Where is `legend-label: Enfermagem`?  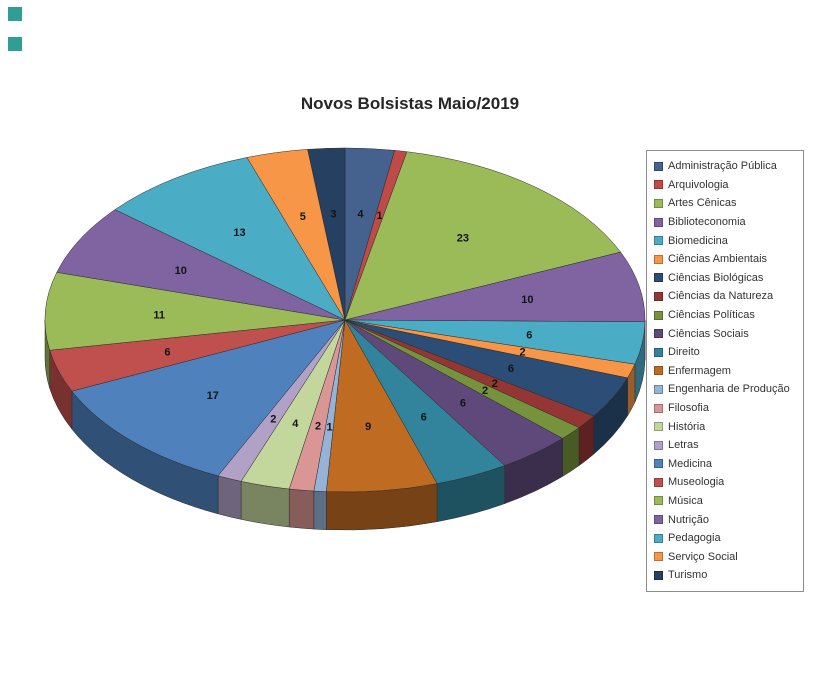
legend-label: Enfermagem is located at coordinates (699, 370).